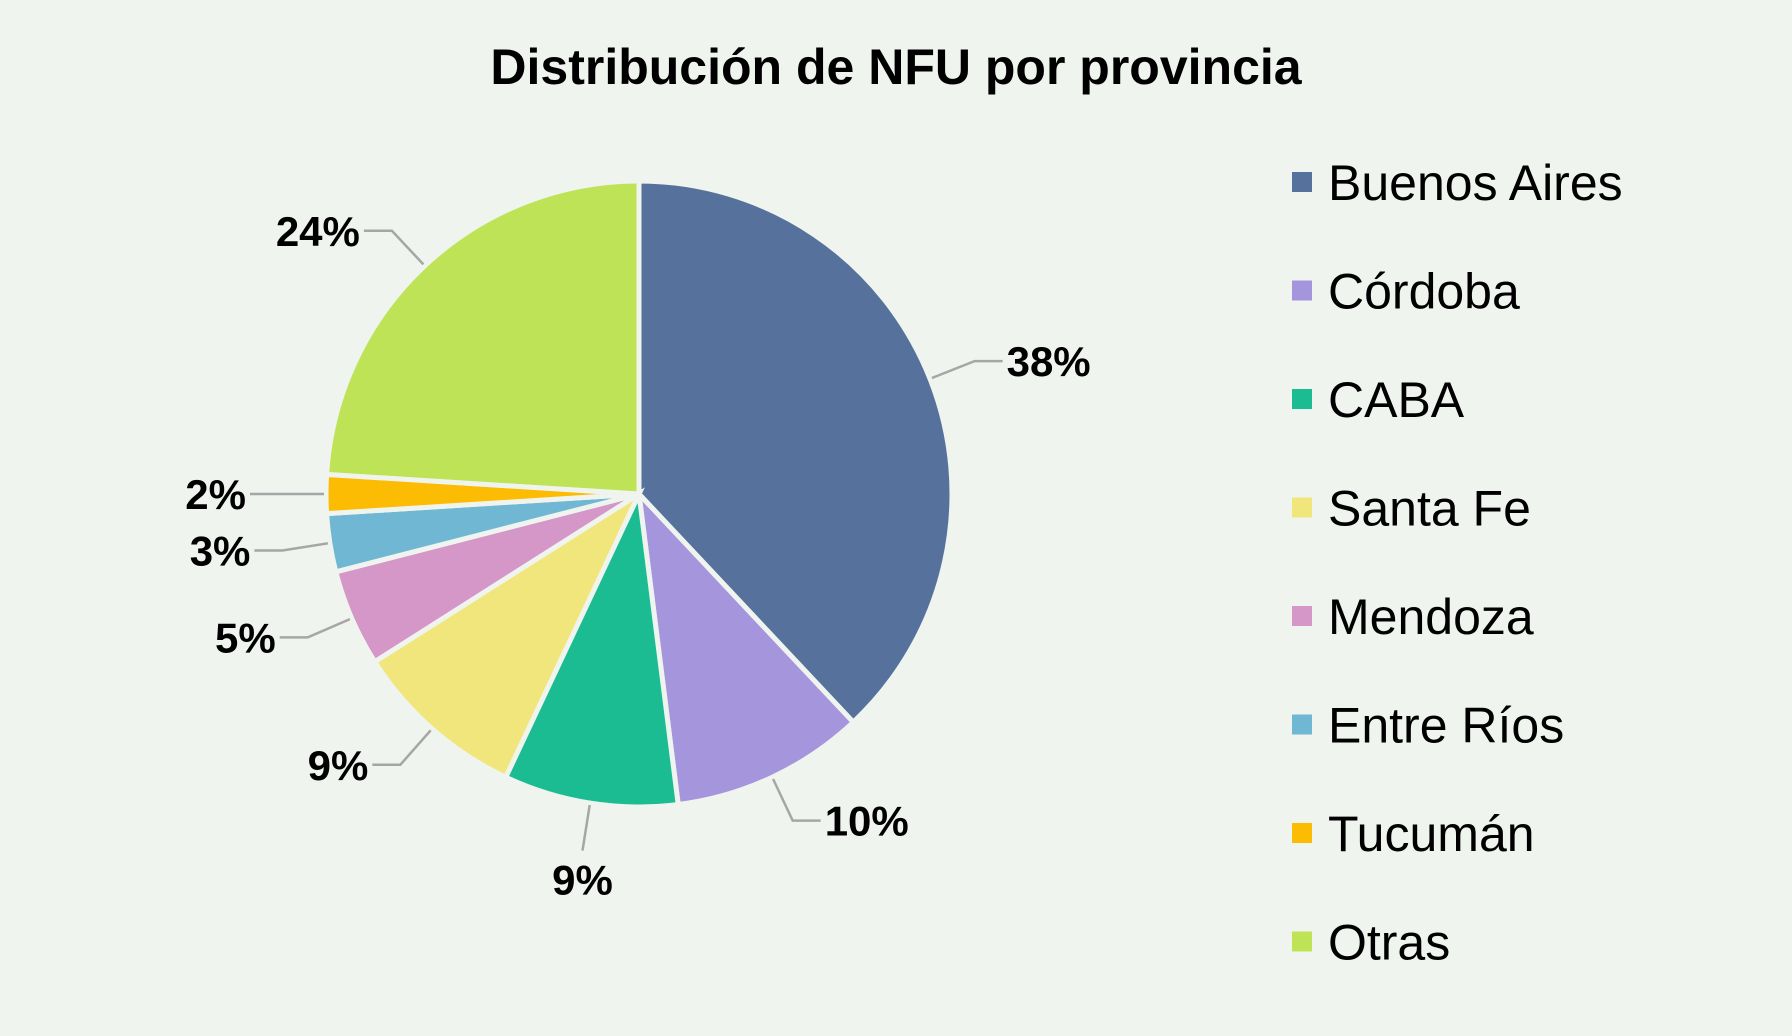 This screenshot has width=1792, height=1036. What do you see at coordinates (482, 337) in the screenshot?
I see `pie-slice-otras` at bounding box center [482, 337].